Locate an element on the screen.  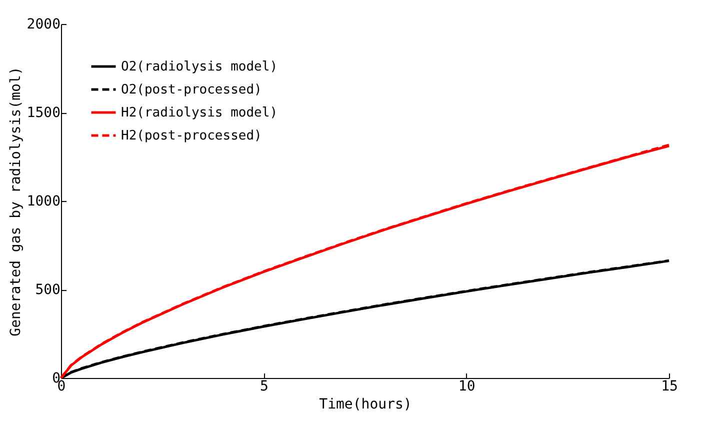
x-tick-label: 10 is located at coordinates (467, 386).